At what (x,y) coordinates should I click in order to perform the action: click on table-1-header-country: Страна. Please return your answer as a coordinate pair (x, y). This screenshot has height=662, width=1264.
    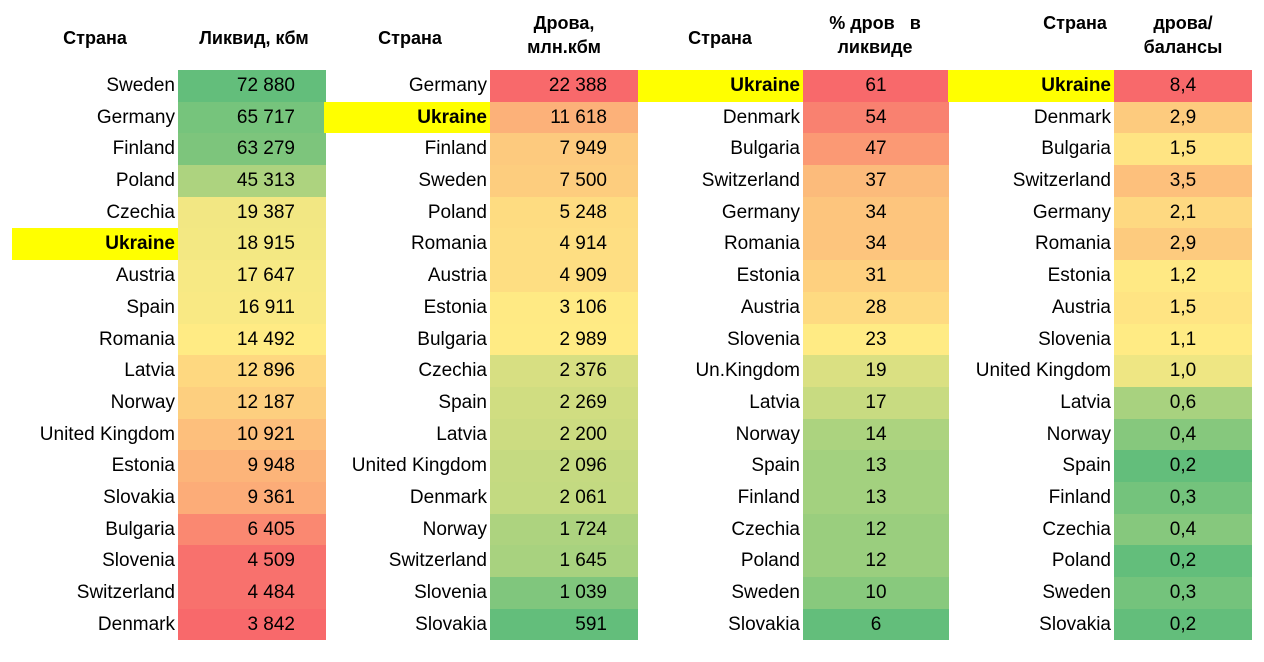
    Looking at the image, I should click on (95, 38).